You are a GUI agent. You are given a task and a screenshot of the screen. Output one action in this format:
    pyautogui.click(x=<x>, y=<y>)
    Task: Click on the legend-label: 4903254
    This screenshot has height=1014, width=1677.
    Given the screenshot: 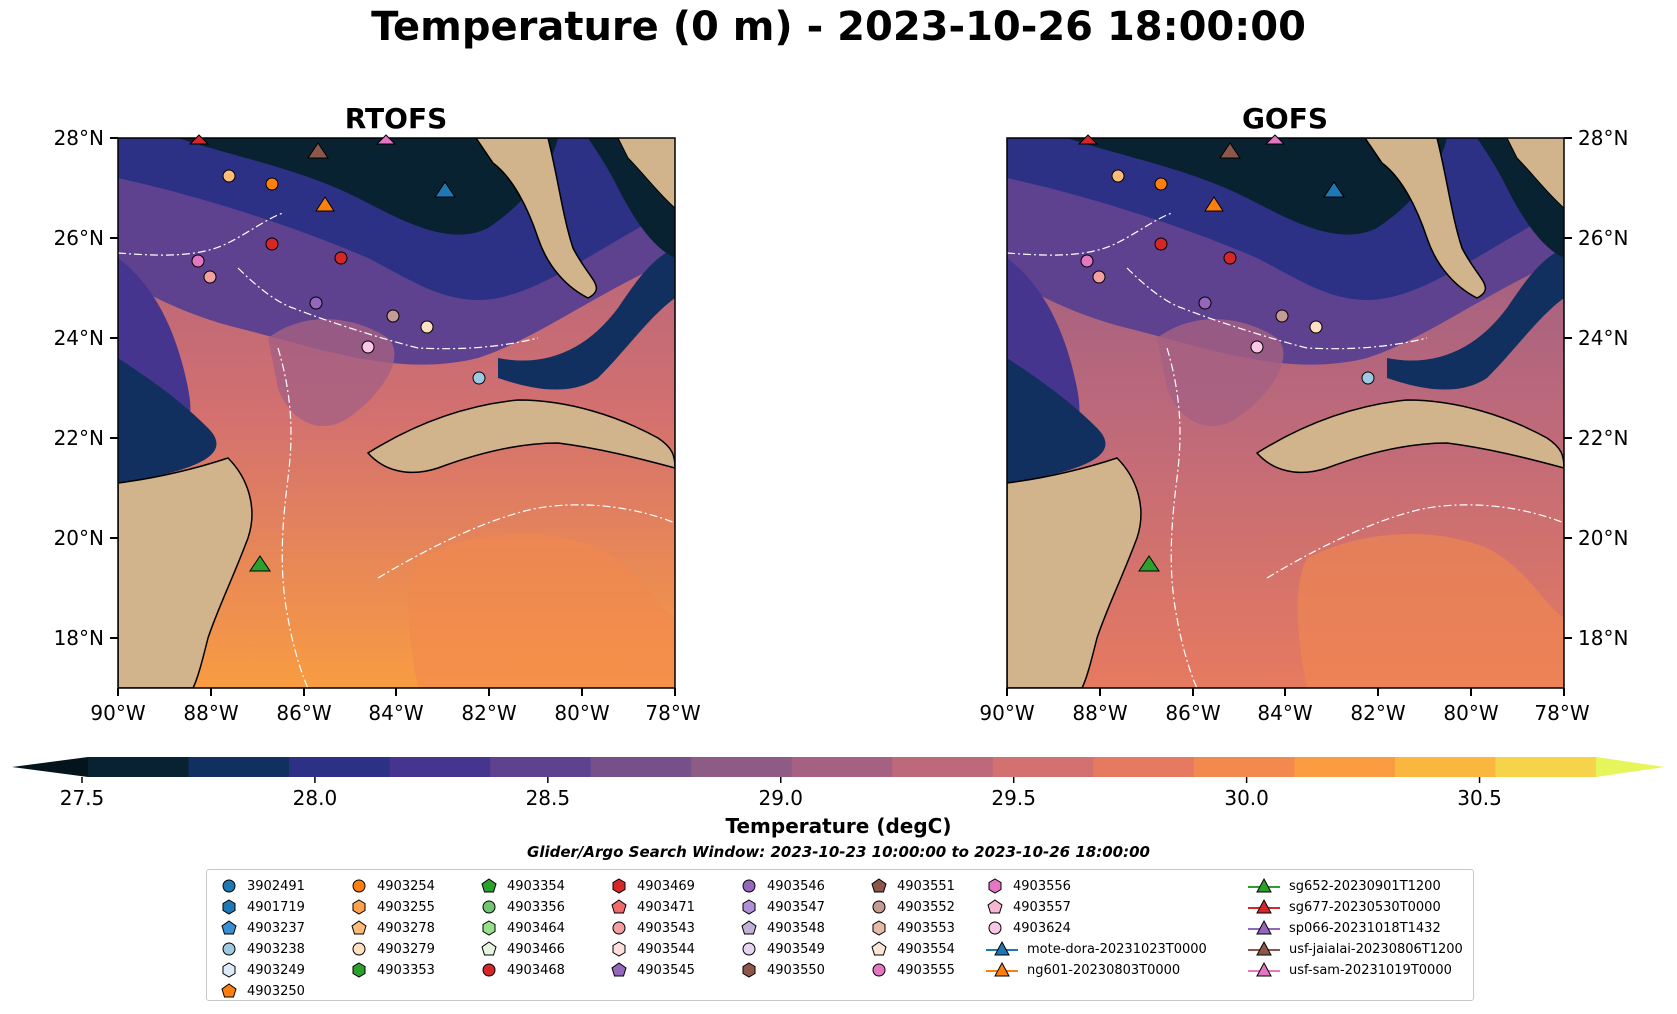 What is the action you would take?
    pyautogui.click(x=406, y=886)
    